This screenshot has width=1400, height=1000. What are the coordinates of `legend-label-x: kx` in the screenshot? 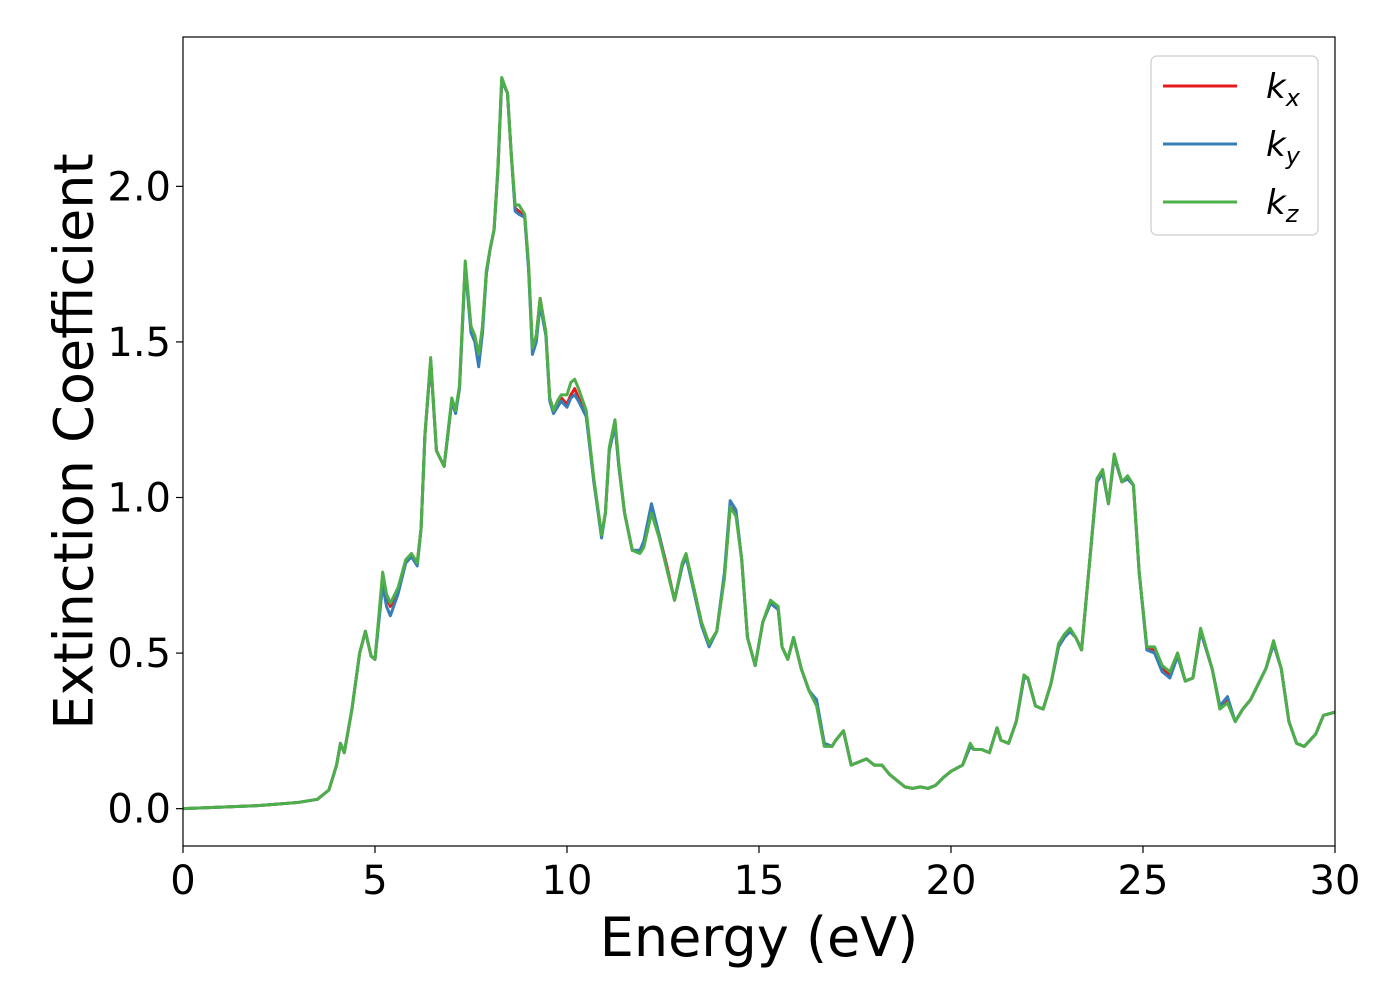 It's located at (1283, 89).